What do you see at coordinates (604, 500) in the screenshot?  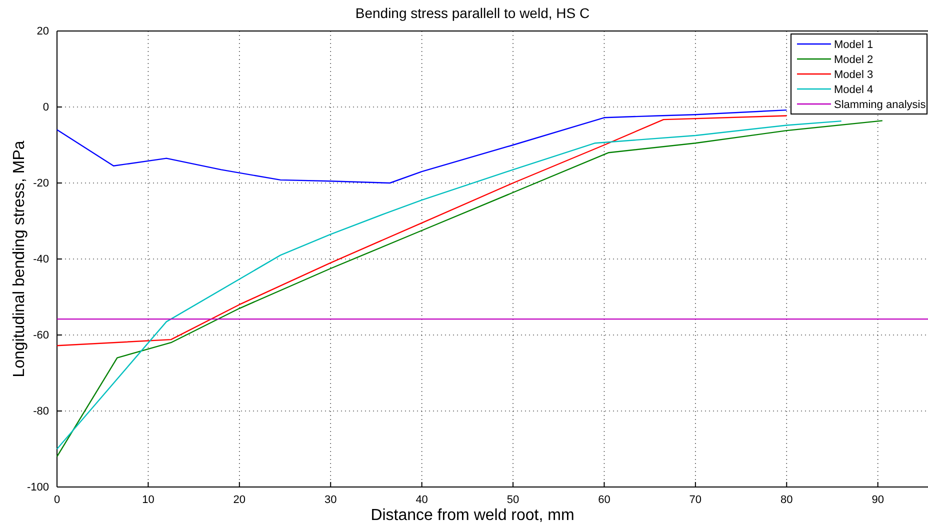 I see `x-tick-label: 60` at bounding box center [604, 500].